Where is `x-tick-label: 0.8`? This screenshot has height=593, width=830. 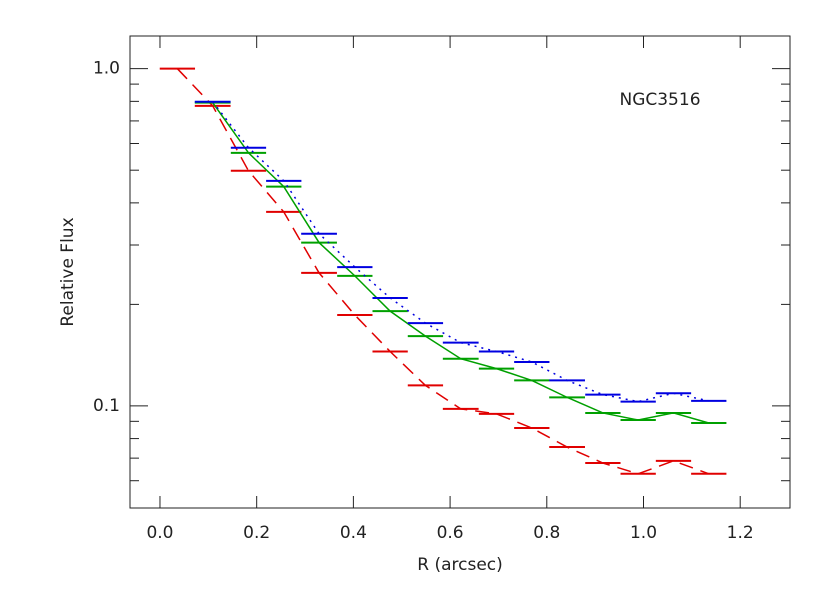
x-tick-label: 0.8 is located at coordinates (546, 533).